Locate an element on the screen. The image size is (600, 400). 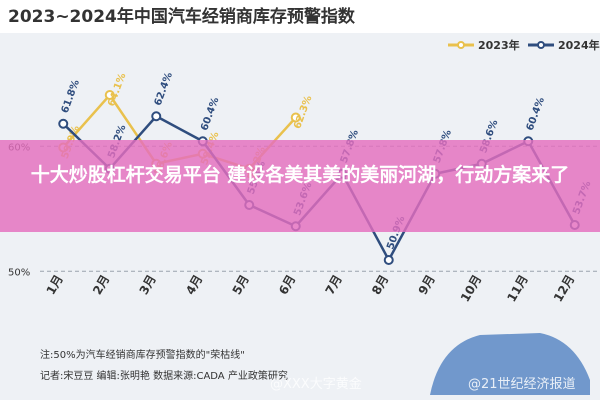
y-tick-label: 50% is located at coordinates (19, 272).